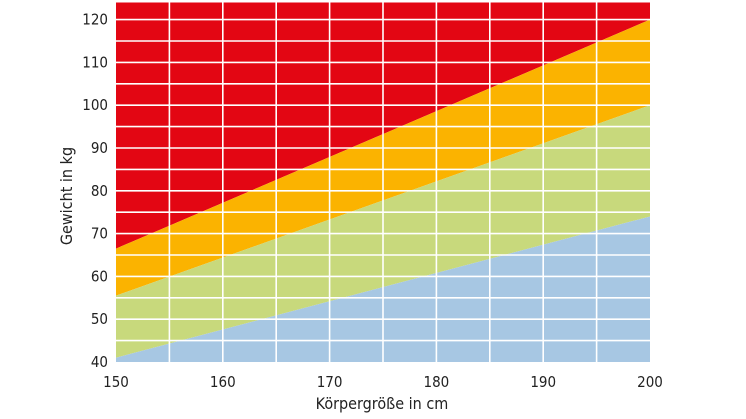 The image size is (746, 419). I want to click on x-tick-label: 200, so click(650, 382).